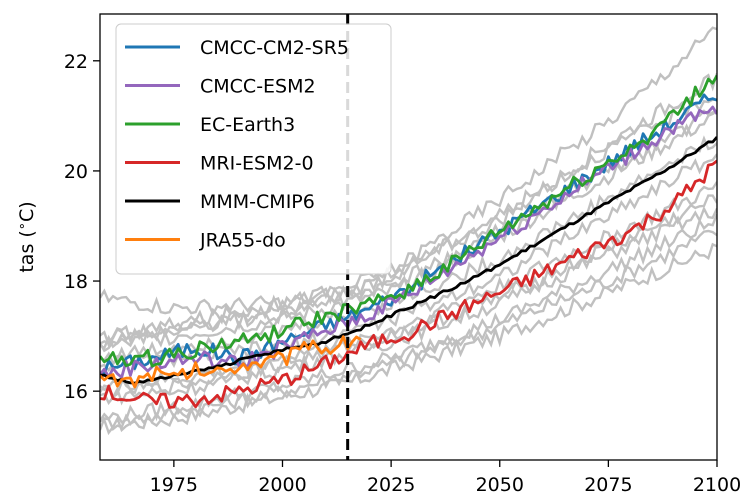  Describe the element at coordinates (608, 485) in the screenshot. I see `x-tick-label: 2075` at that location.